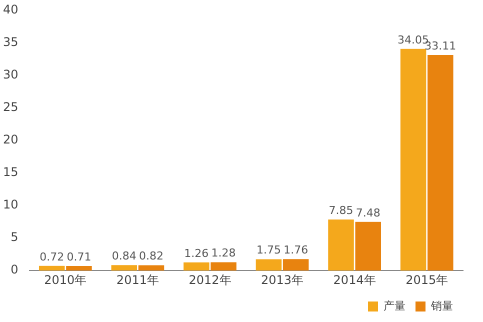 This screenshot has width=483, height=322. Describe the element at coordinates (10, 139) in the screenshot. I see `y-tick-label: 20` at that location.